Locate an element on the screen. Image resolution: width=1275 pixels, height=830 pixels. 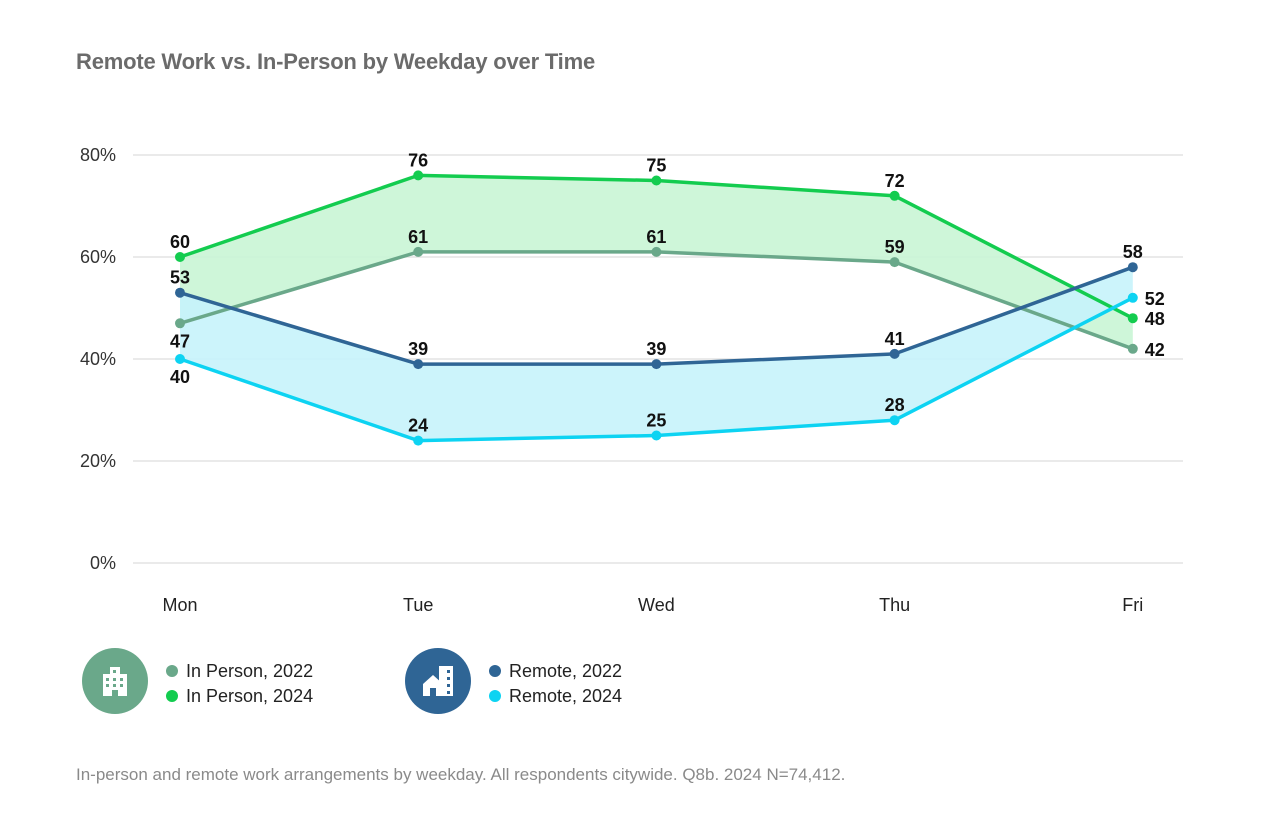
legend-label: Remote, 2022 is located at coordinates (566, 670).